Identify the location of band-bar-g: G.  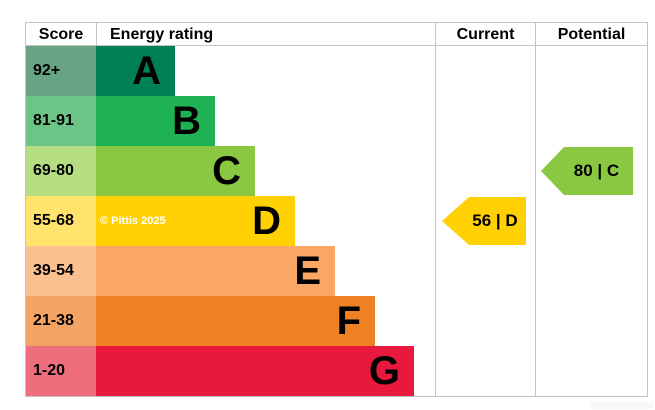
(255, 371).